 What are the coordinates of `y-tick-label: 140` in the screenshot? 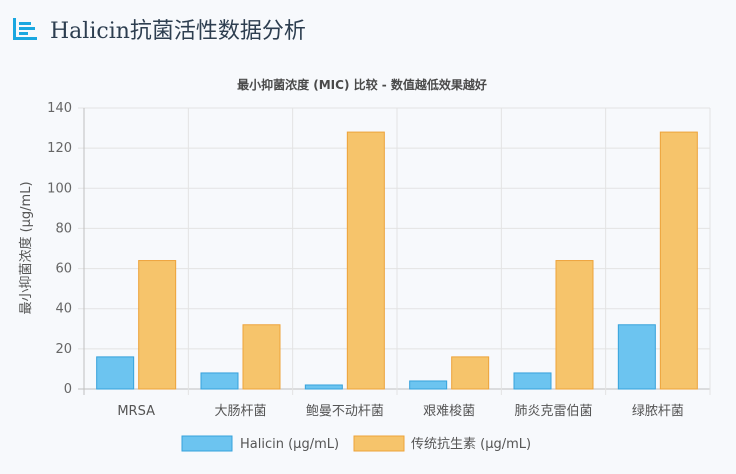 It's located at (59, 108).